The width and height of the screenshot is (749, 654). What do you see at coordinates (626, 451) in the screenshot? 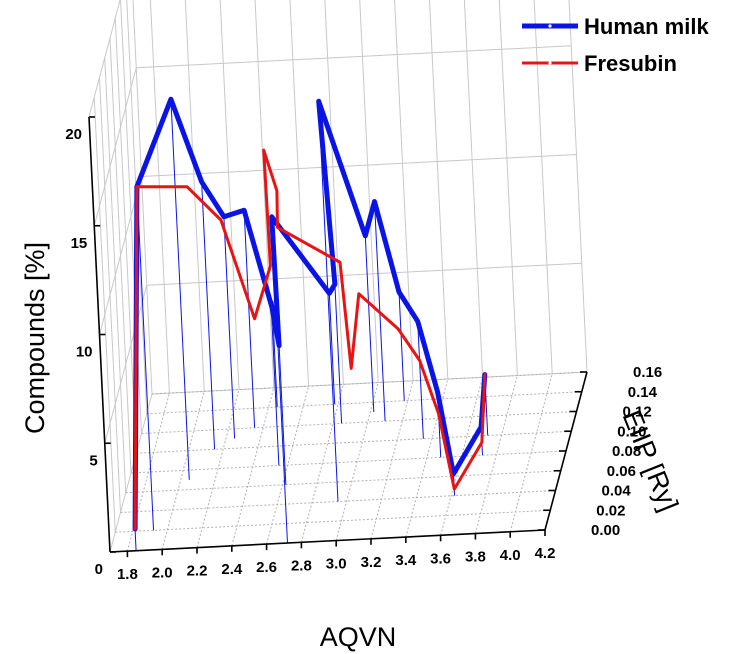
I see `y-tick-label: 0.08` at bounding box center [626, 451].